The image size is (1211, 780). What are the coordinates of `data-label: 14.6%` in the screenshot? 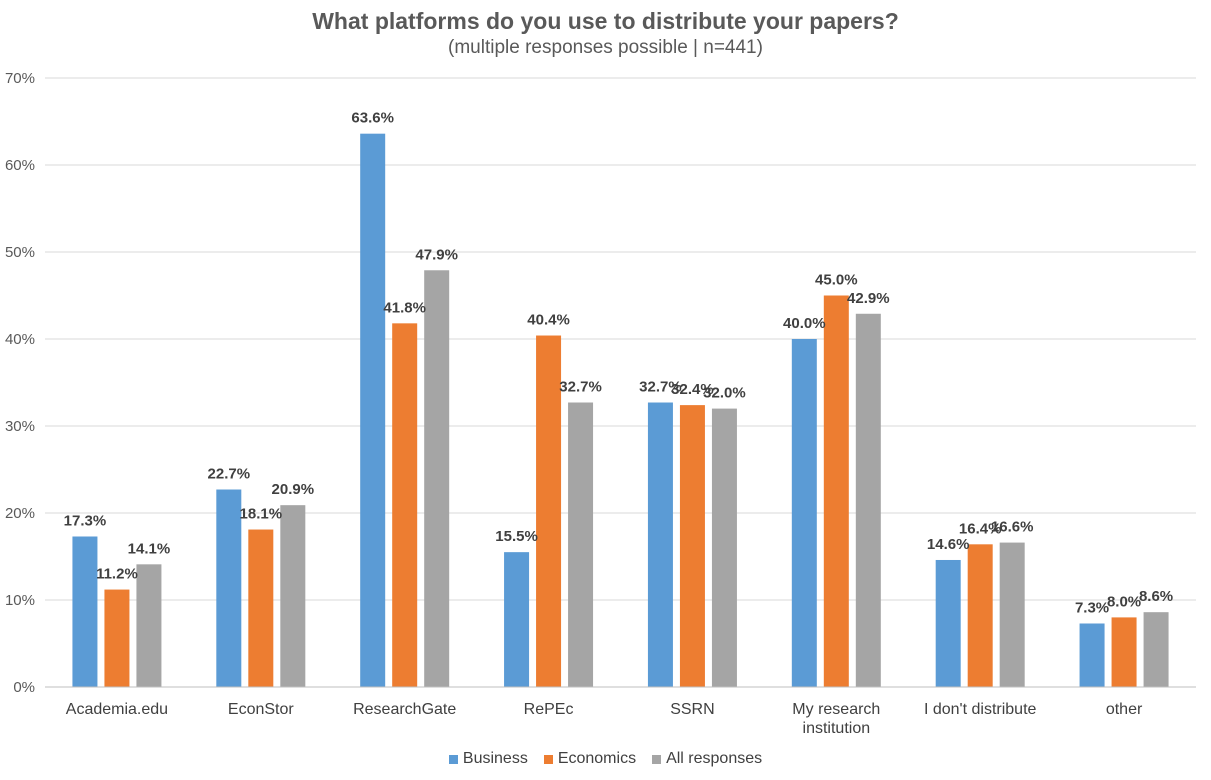 It's located at (948, 544).